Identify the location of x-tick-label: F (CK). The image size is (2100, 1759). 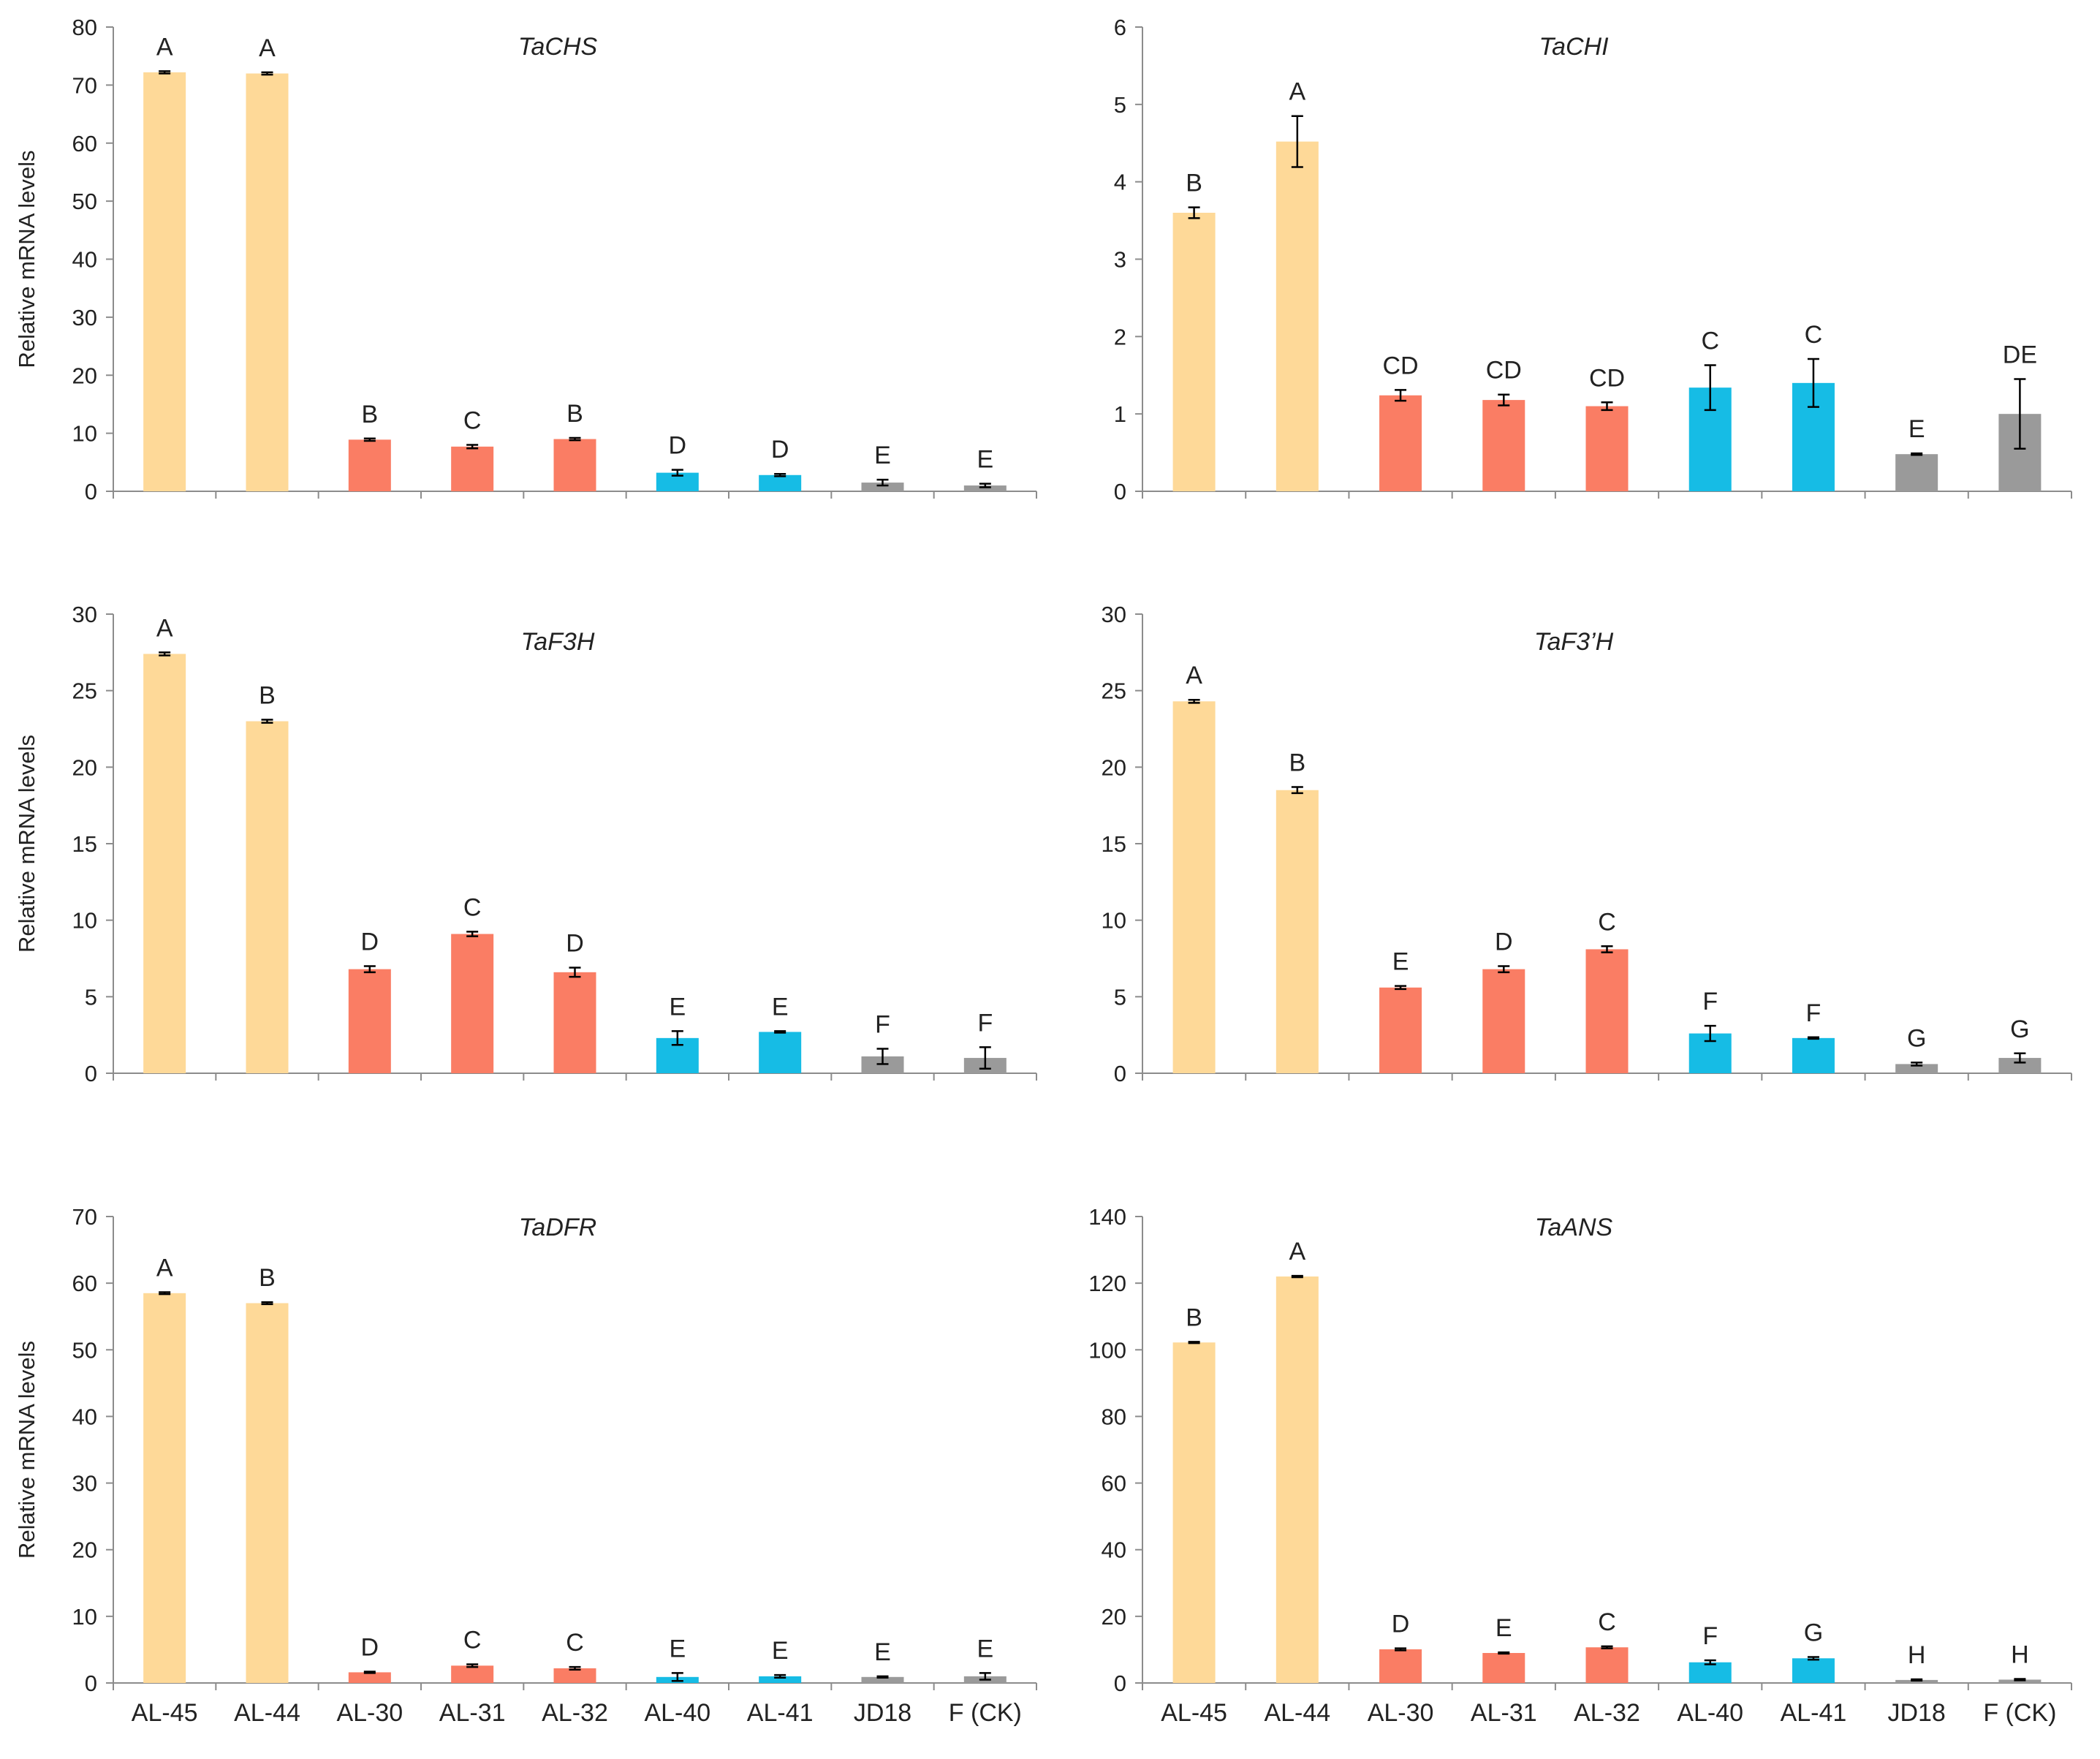
(2019, 1713).